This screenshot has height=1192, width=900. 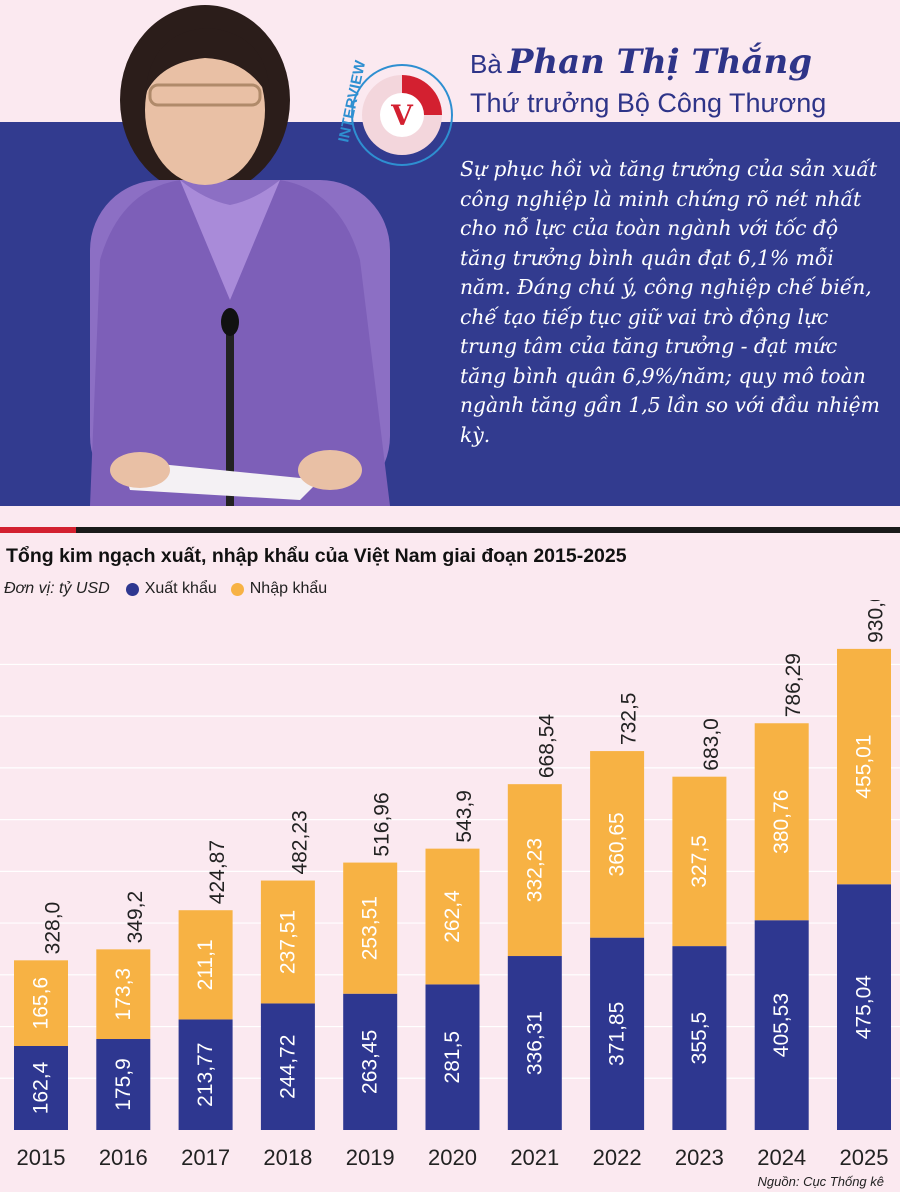 What do you see at coordinates (629, 719) in the screenshot?
I see `data-label-total: 732,5` at bounding box center [629, 719].